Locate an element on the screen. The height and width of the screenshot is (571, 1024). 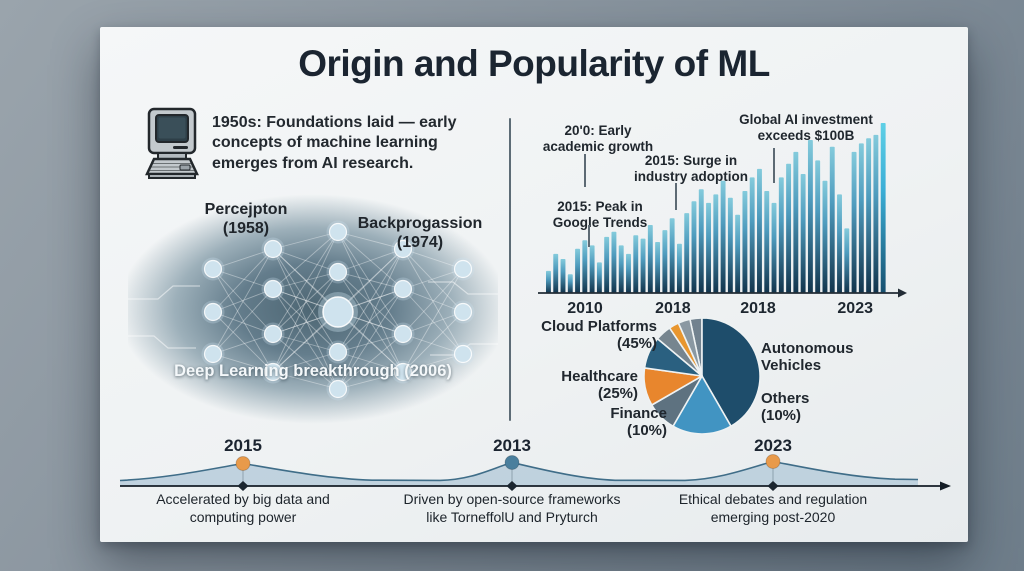
backpropagation-label: Backprogassion (1974) is located at coordinates (420, 233).